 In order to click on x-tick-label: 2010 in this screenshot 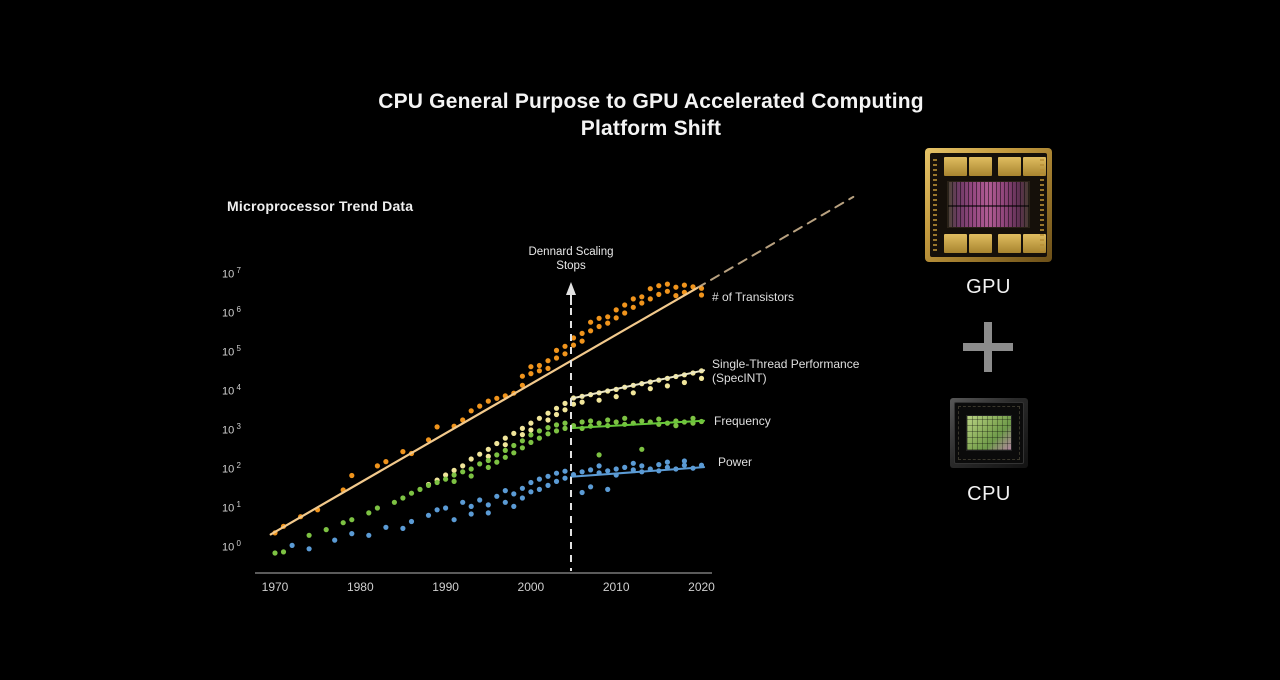, I will do `click(616, 587)`.